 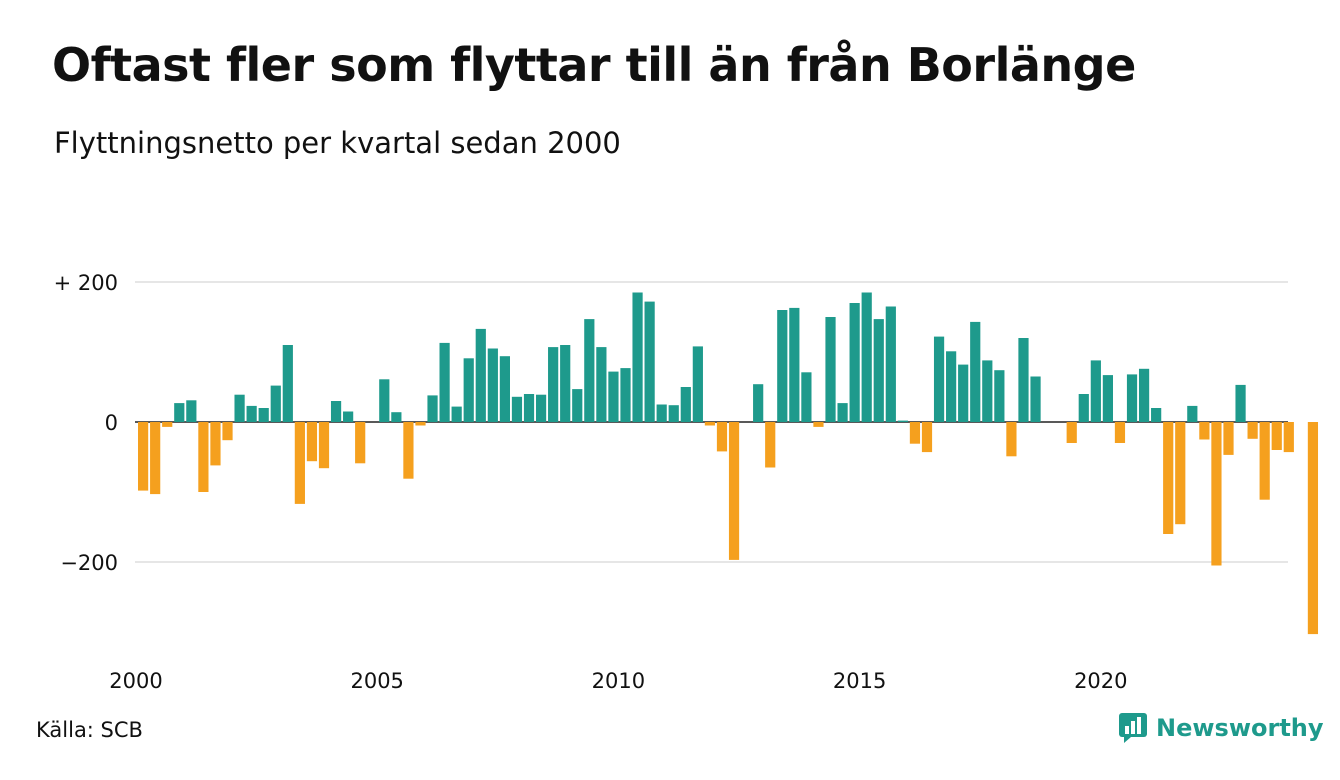 I want to click on y-axis-ticks: + 200 0 −200, so click(x=86, y=423).